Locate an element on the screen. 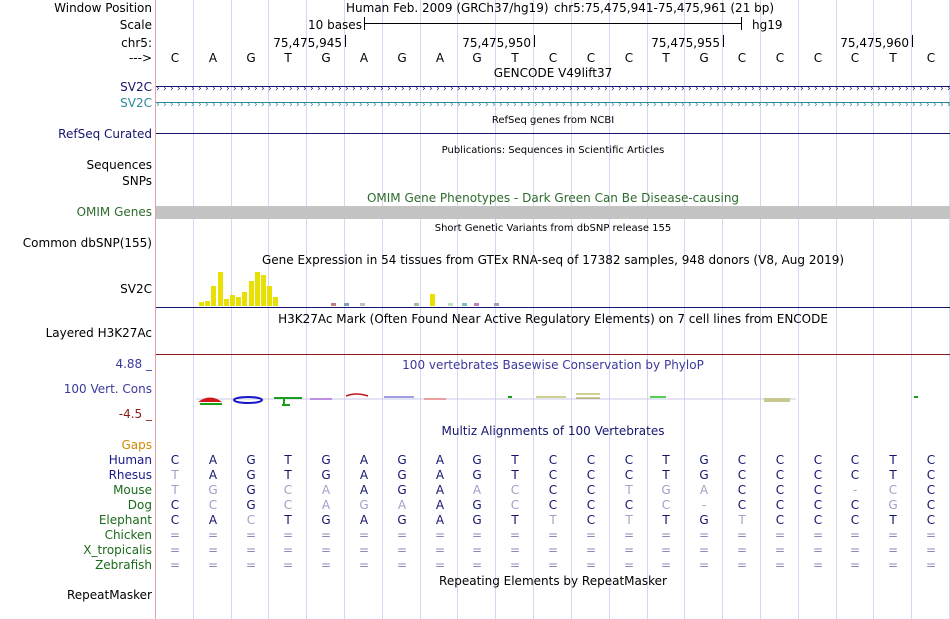 This screenshot has width=950, height=619. reference-base: C is located at coordinates (175, 58).